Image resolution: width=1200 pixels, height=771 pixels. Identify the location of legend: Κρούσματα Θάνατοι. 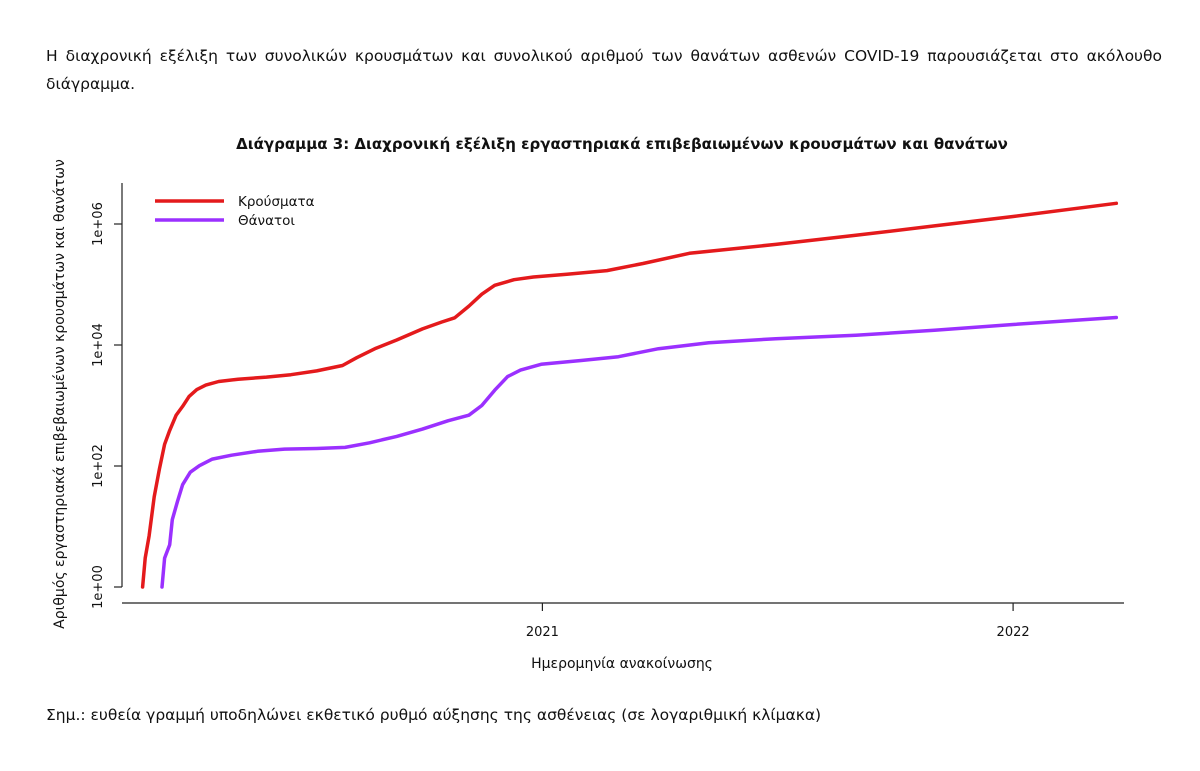
(235, 211).